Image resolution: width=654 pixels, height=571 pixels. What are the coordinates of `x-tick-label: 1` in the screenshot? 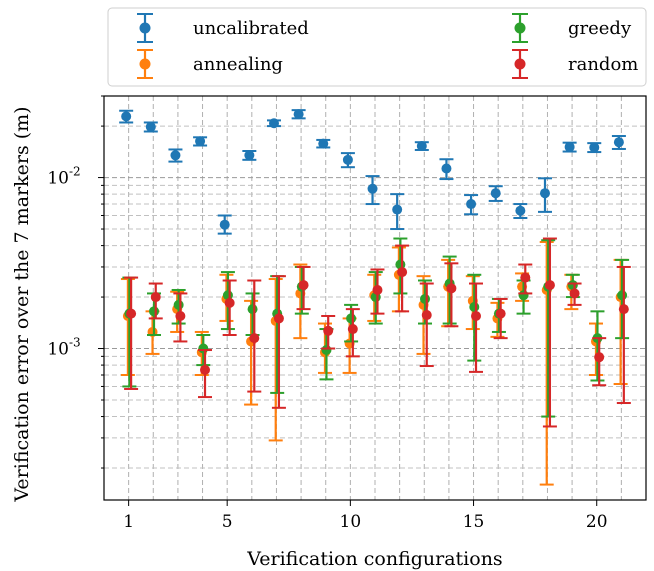 It's located at (128, 522).